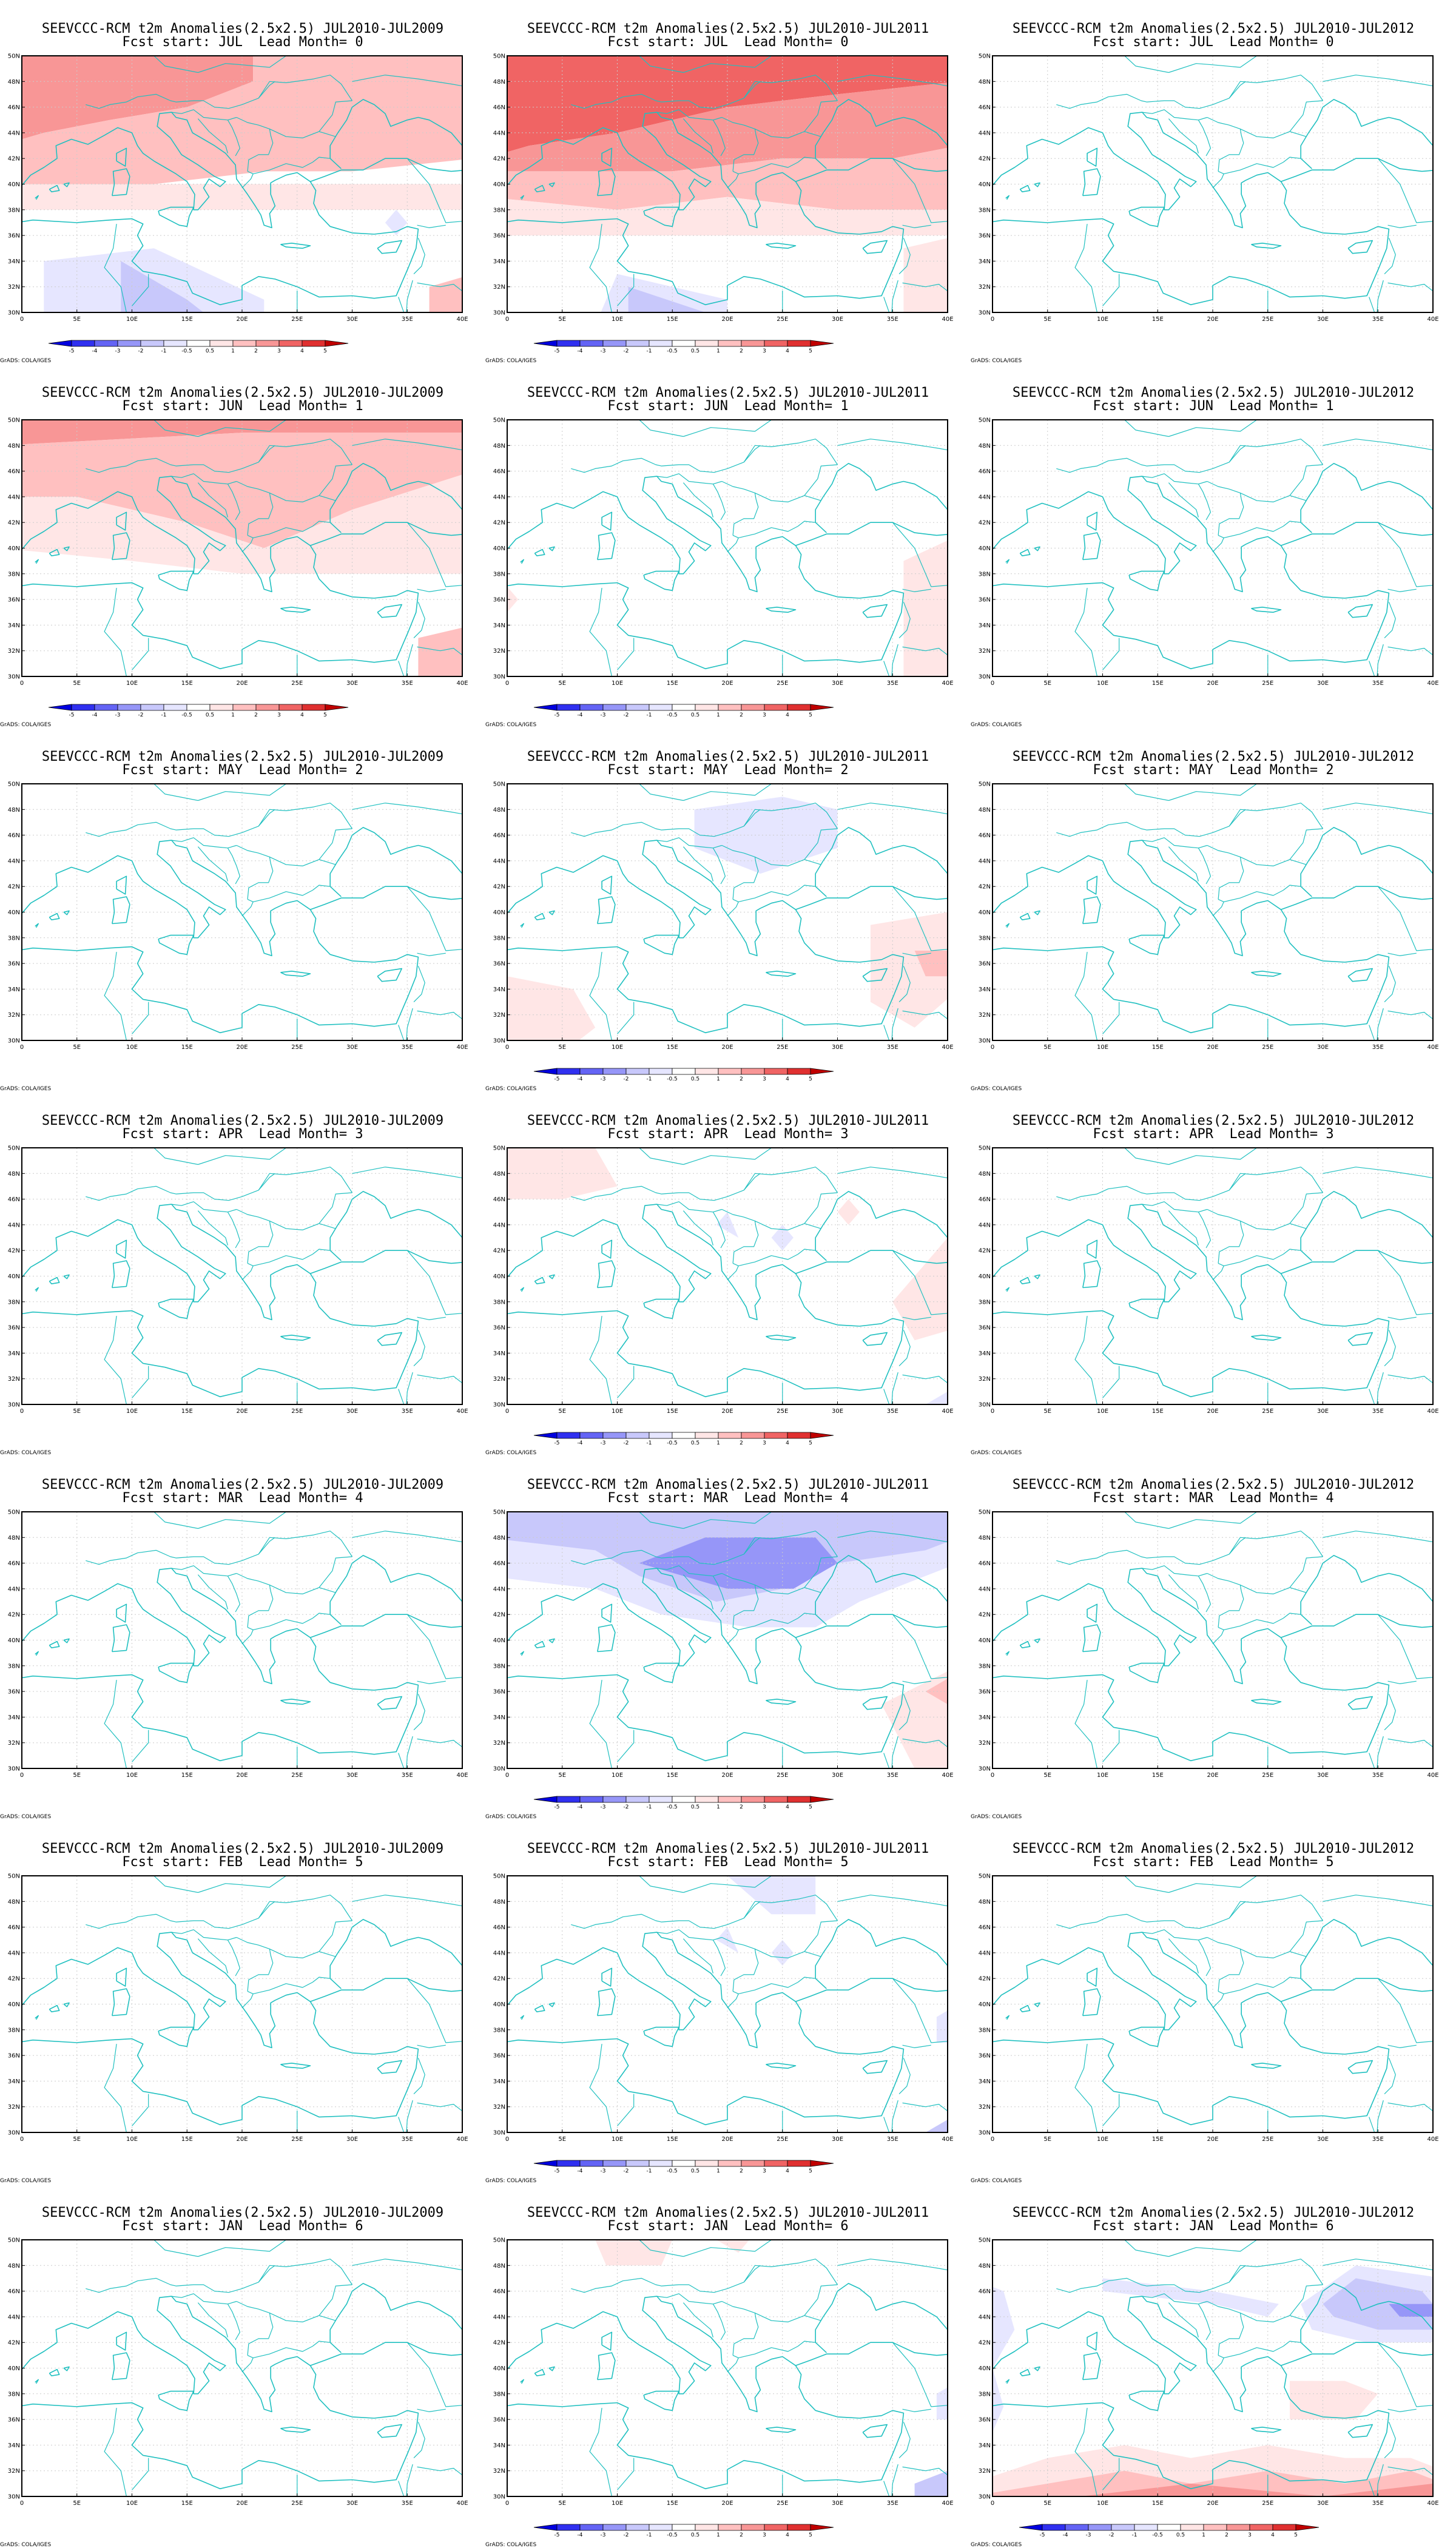 This screenshot has height=2548, width=1456. Describe the element at coordinates (787, 1079) in the screenshot. I see `colorbar-label: 4` at that location.